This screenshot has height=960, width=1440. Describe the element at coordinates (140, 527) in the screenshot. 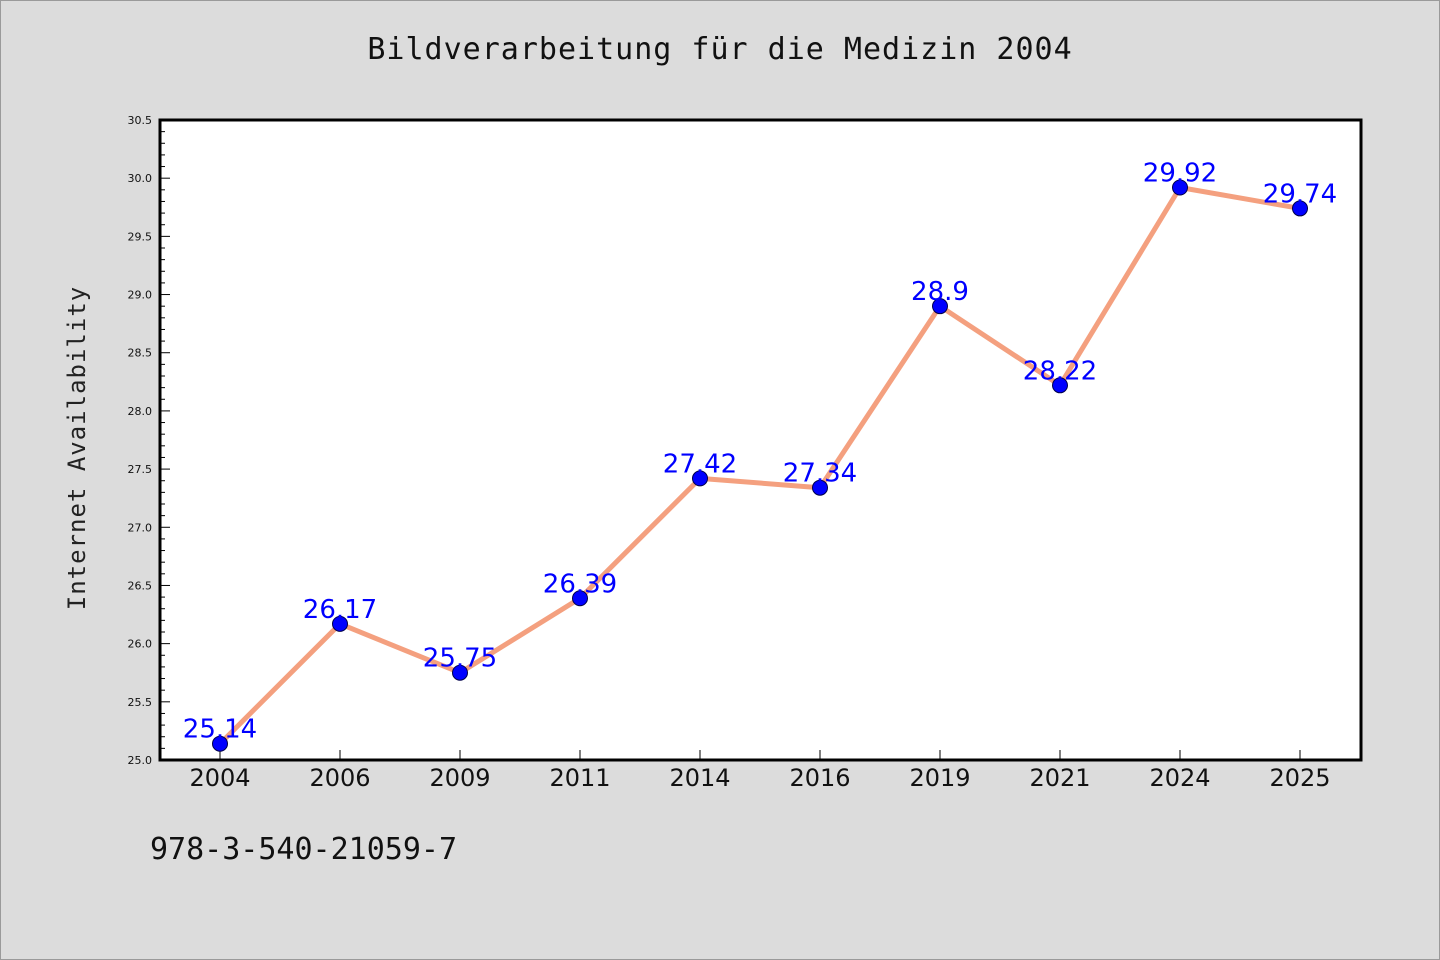

I see `y-tick-label: 27.0` at that location.